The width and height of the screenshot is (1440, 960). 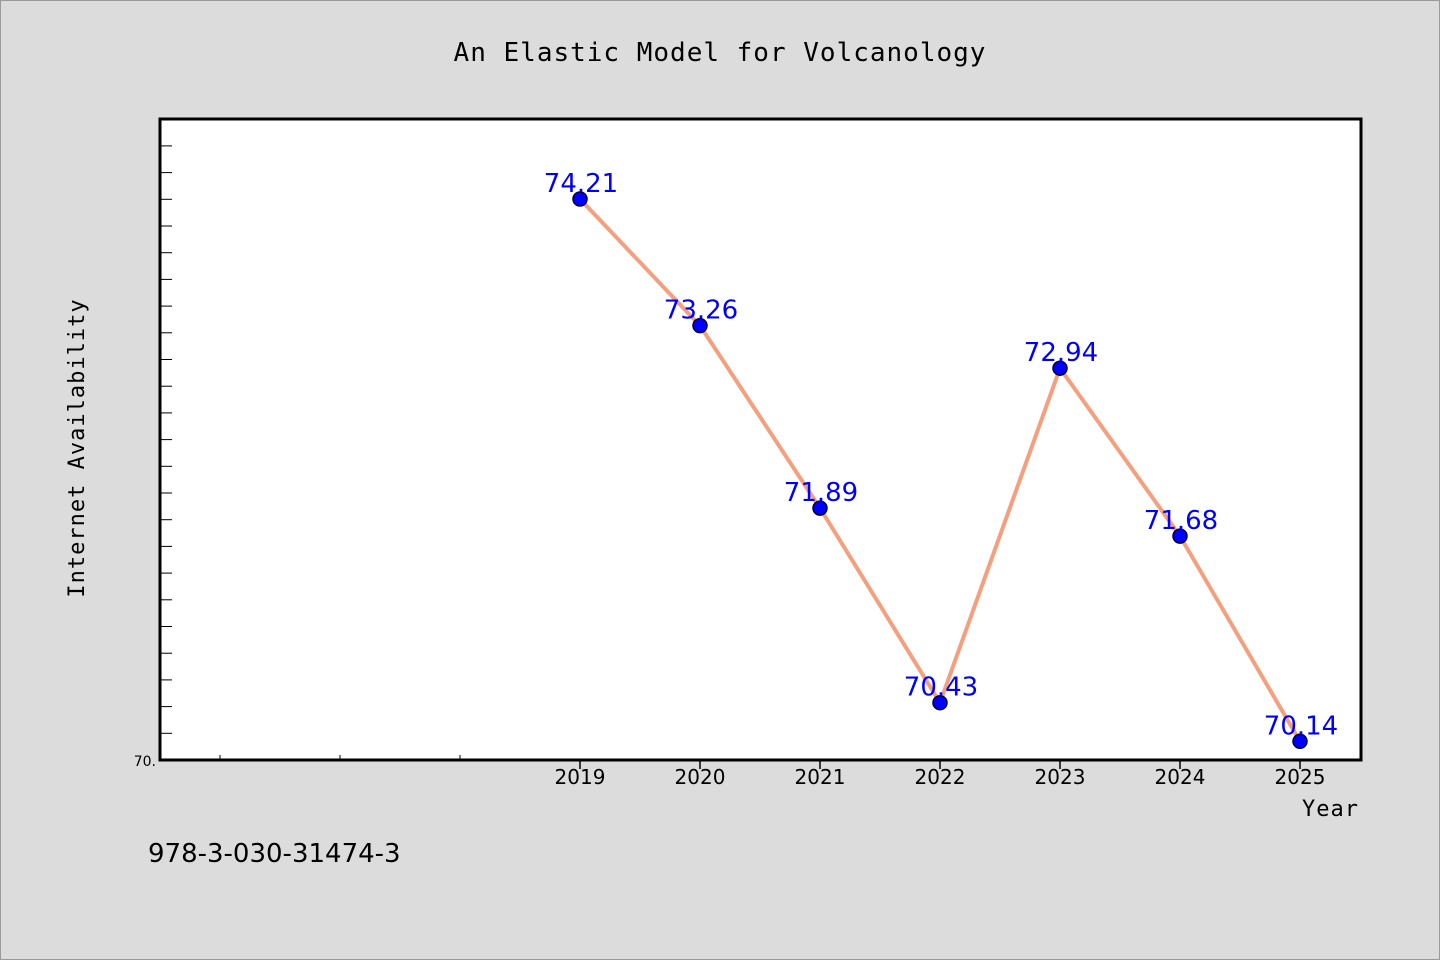 I want to click on x-axis-minor-ticks, so click(x=340, y=757).